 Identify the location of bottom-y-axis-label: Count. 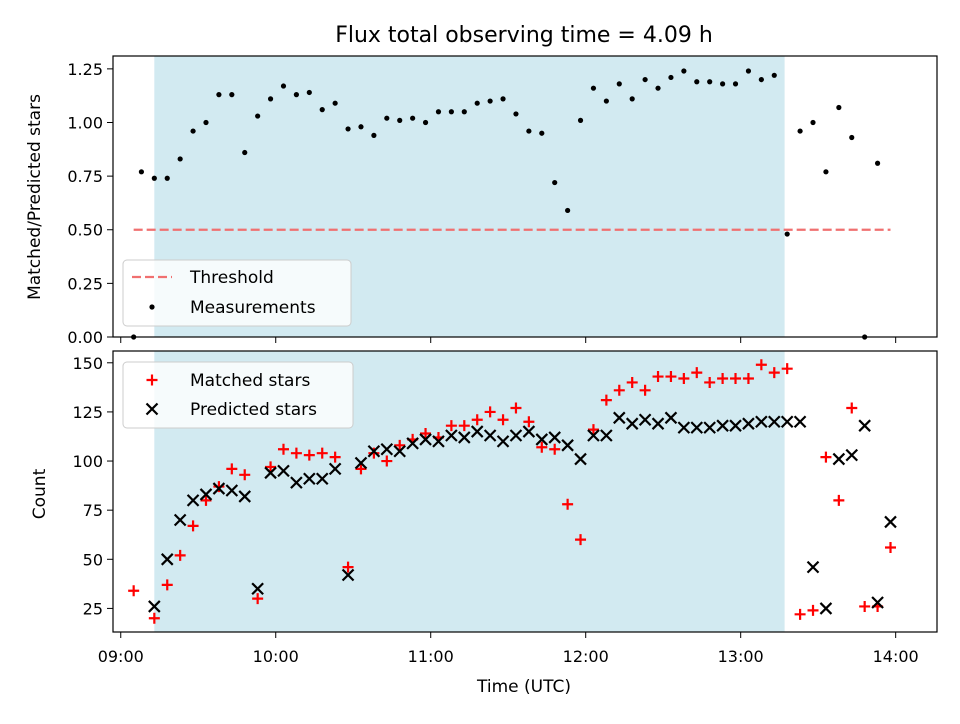
(40, 493).